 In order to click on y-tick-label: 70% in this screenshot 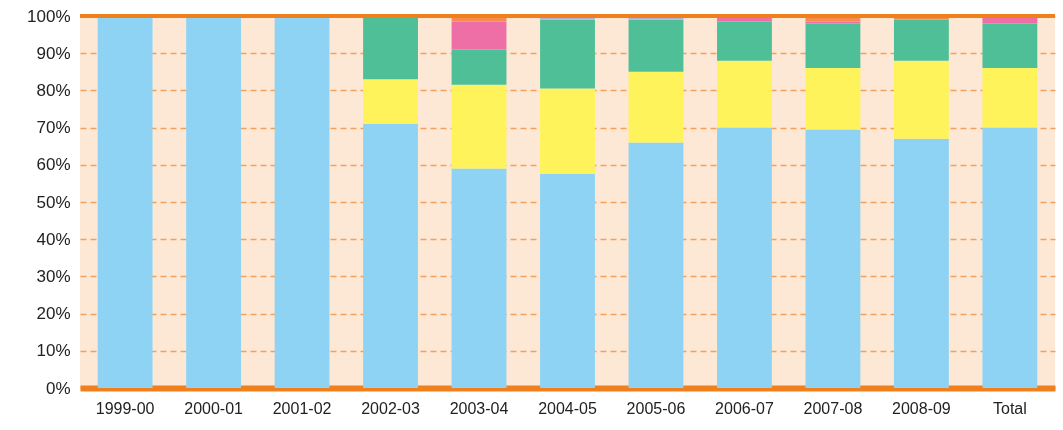, I will do `click(53, 128)`.